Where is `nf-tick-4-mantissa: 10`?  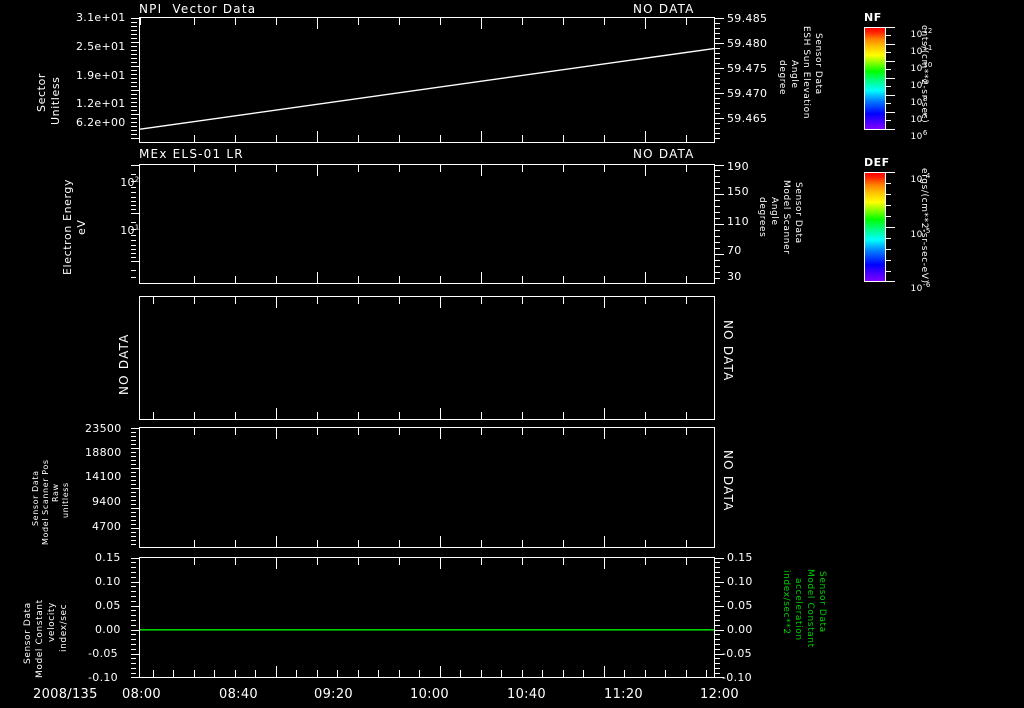
nf-tick-4-mantissa: 10 is located at coordinates (916, 103).